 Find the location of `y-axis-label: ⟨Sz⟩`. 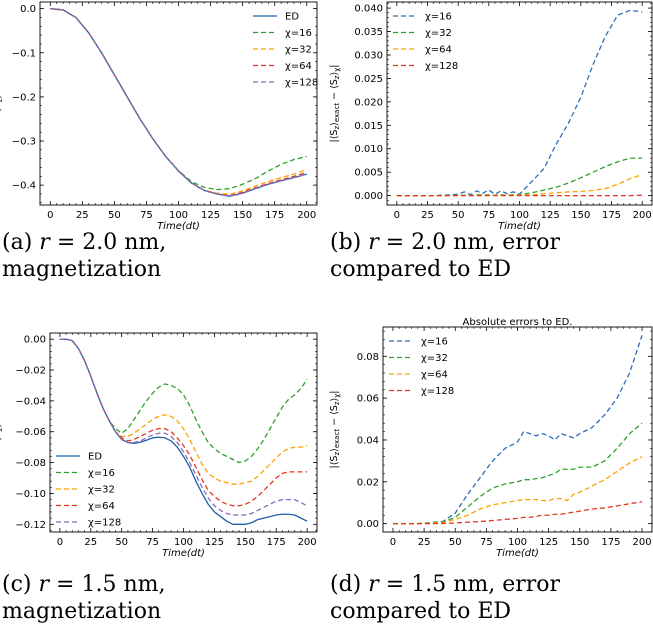

y-axis-label: ⟨Sz⟩ is located at coordinates (2, 103).